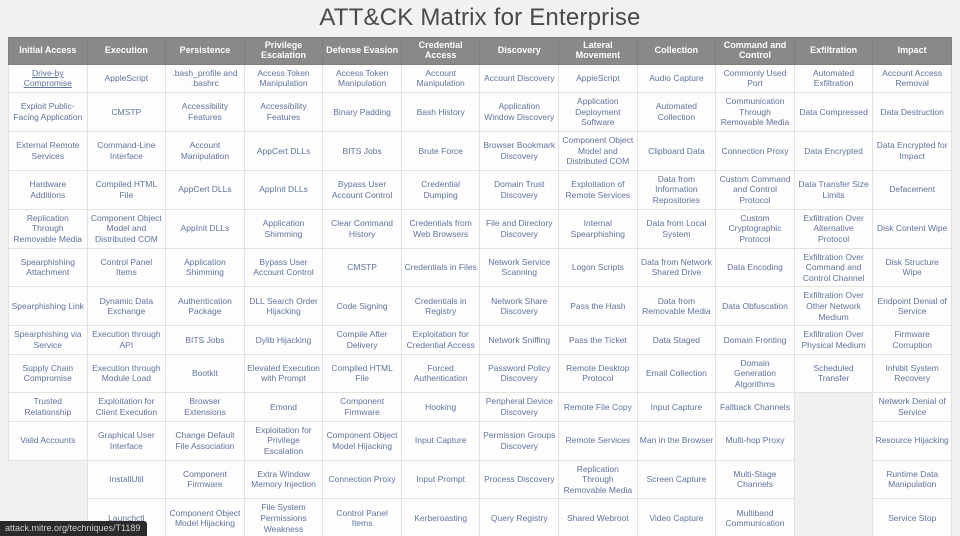  Describe the element at coordinates (283, 373) in the screenshot. I see `technique-cell: Elevated Execution with Prompt` at that location.